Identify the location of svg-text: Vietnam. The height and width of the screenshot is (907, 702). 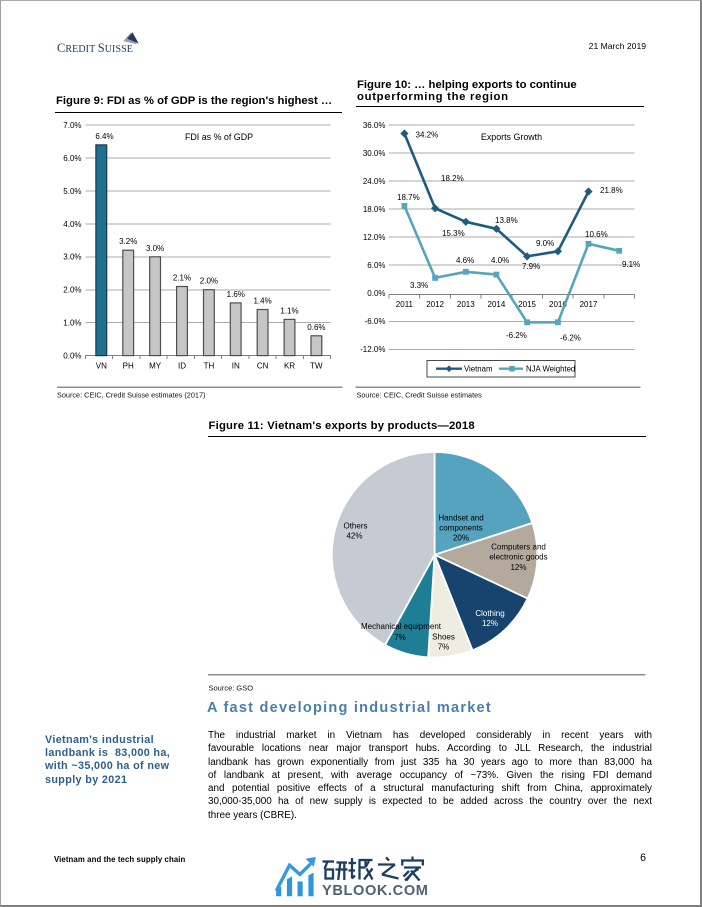
(478, 369).